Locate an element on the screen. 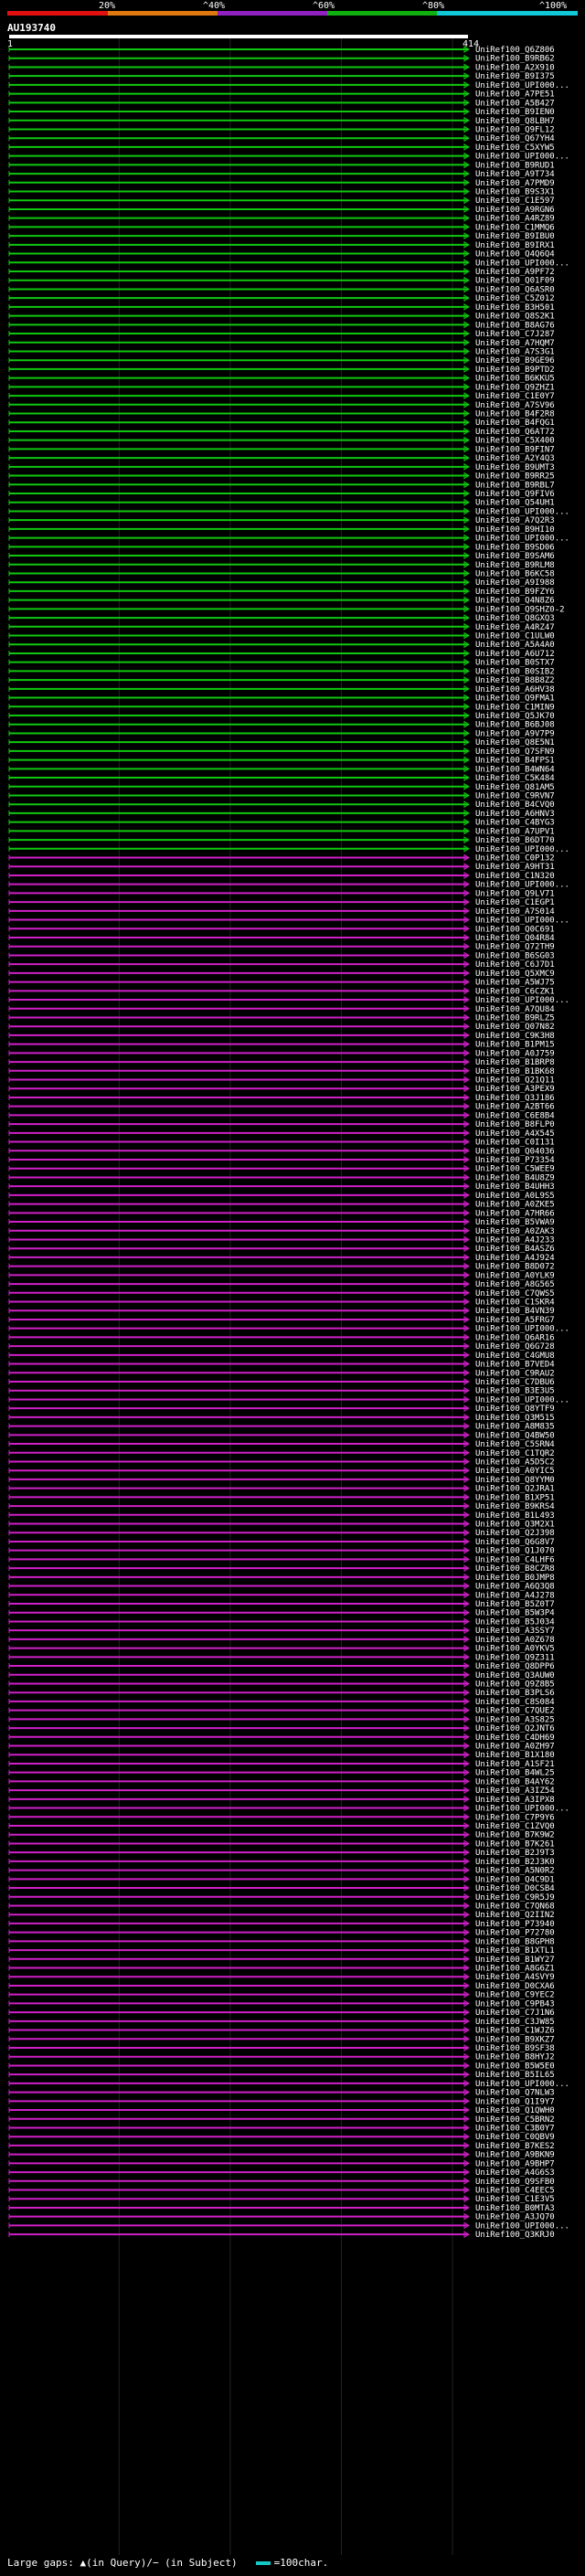 Image resolution: width=585 pixels, height=2576 pixels. hit-row: UniRef100_A7PMD9 is located at coordinates (282, 183).